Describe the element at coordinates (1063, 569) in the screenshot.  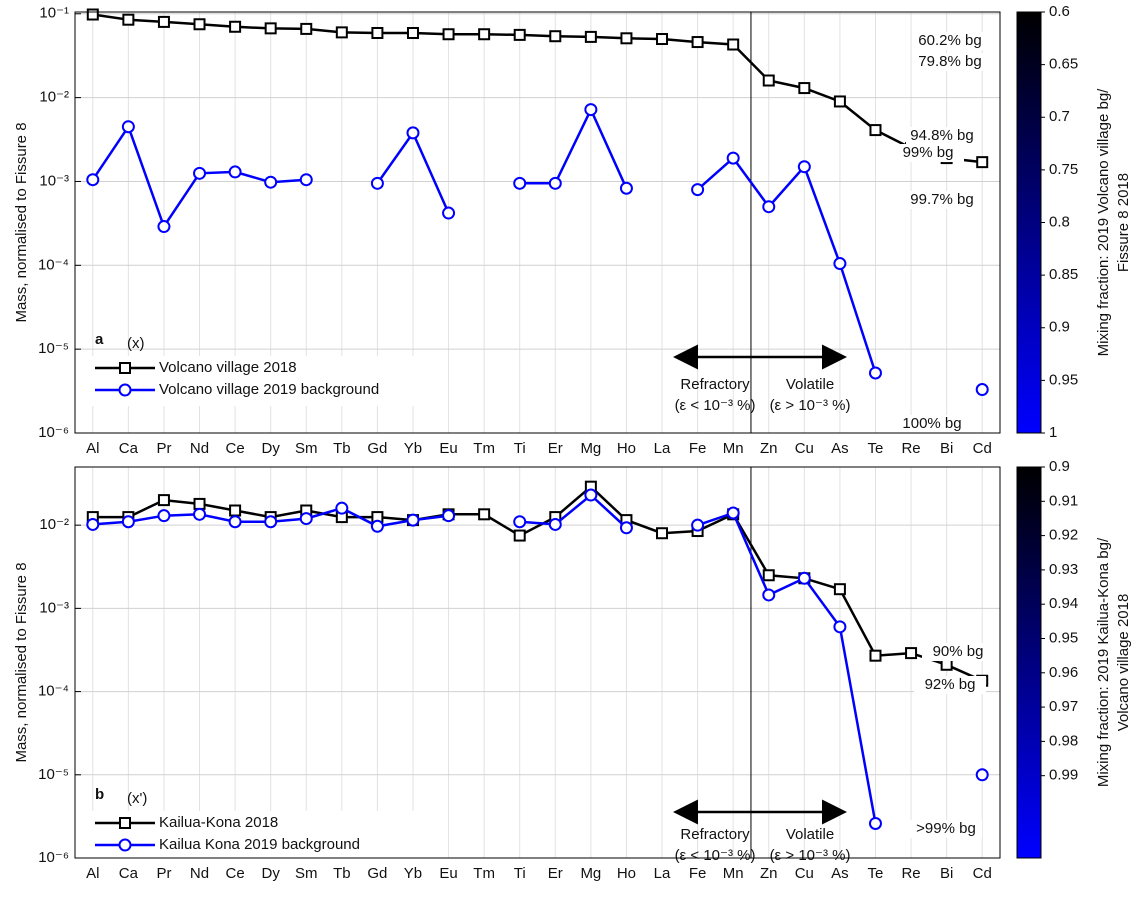
I see `colorbar-tick-label: 0.93` at that location.